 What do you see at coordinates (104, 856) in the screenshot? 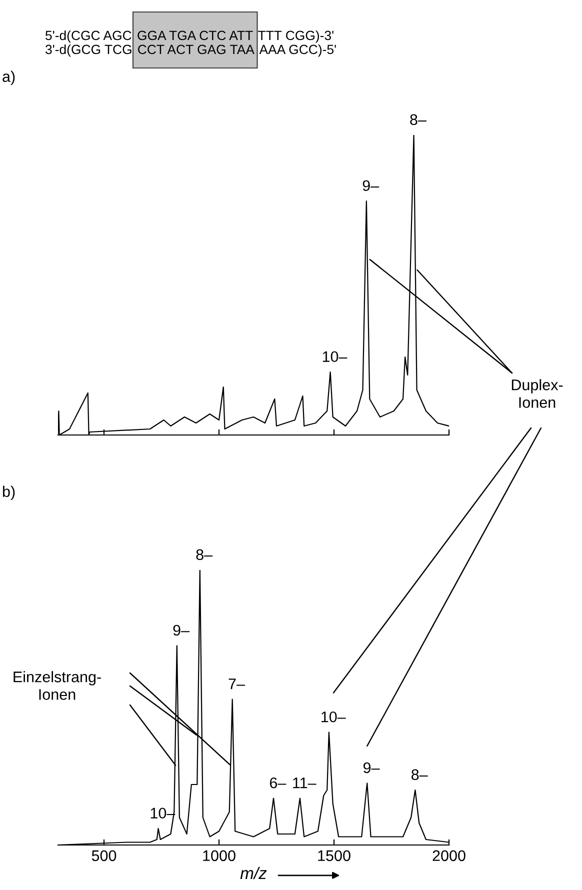
I see `x-tick-label: 500` at bounding box center [104, 856].